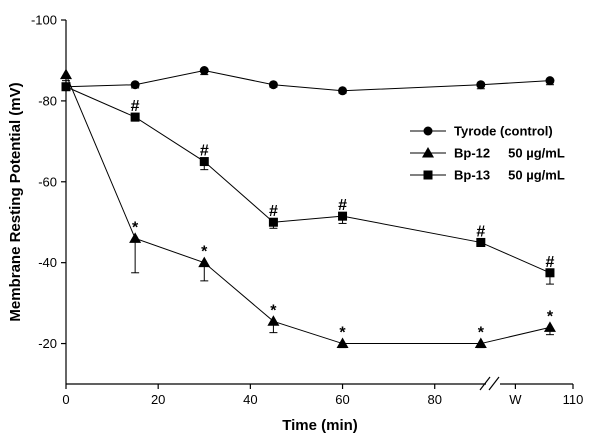 This screenshot has height=439, width=602. I want to click on y-tick-label: -40, so click(47, 262).